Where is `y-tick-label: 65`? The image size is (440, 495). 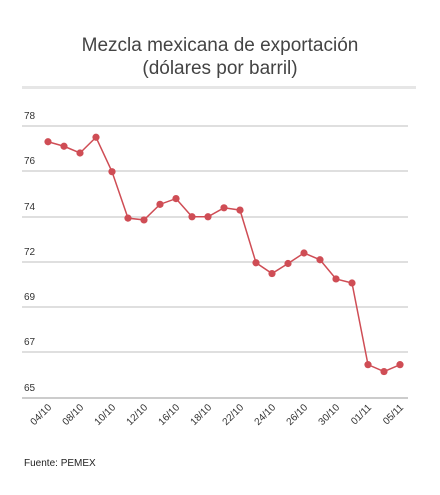 y-tick-label: 65 is located at coordinates (30, 388).